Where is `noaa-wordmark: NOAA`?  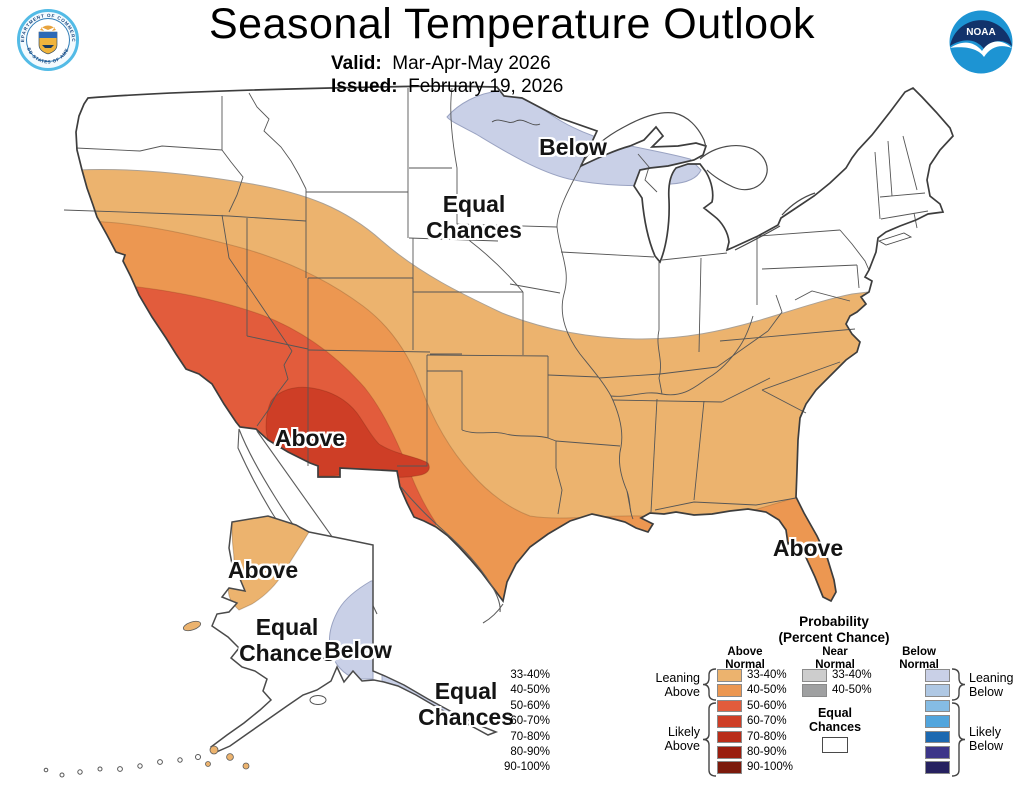
noaa-wordmark: NOAA is located at coordinates (980, 32).